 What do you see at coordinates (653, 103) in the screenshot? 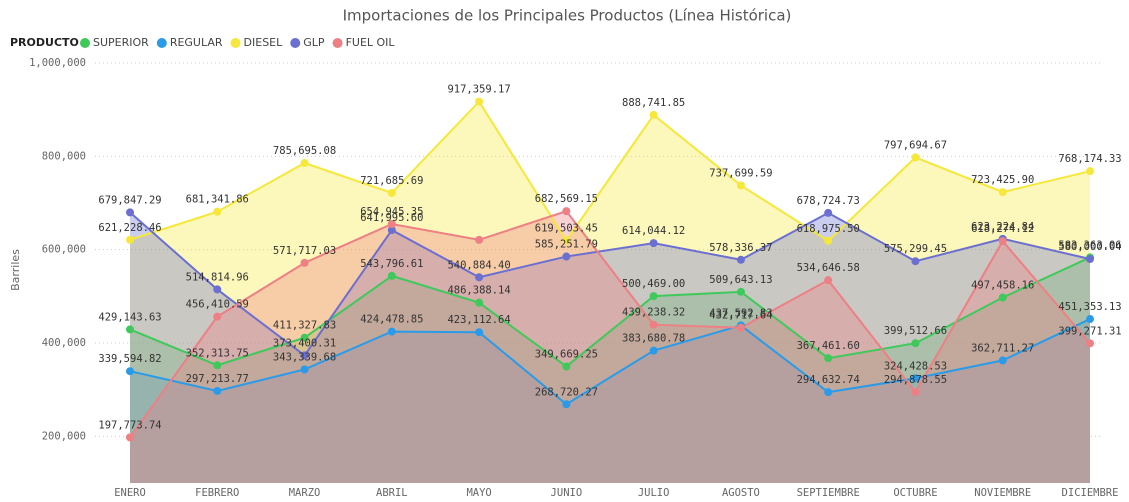
I see `data-label: 888,741.85` at bounding box center [653, 103].